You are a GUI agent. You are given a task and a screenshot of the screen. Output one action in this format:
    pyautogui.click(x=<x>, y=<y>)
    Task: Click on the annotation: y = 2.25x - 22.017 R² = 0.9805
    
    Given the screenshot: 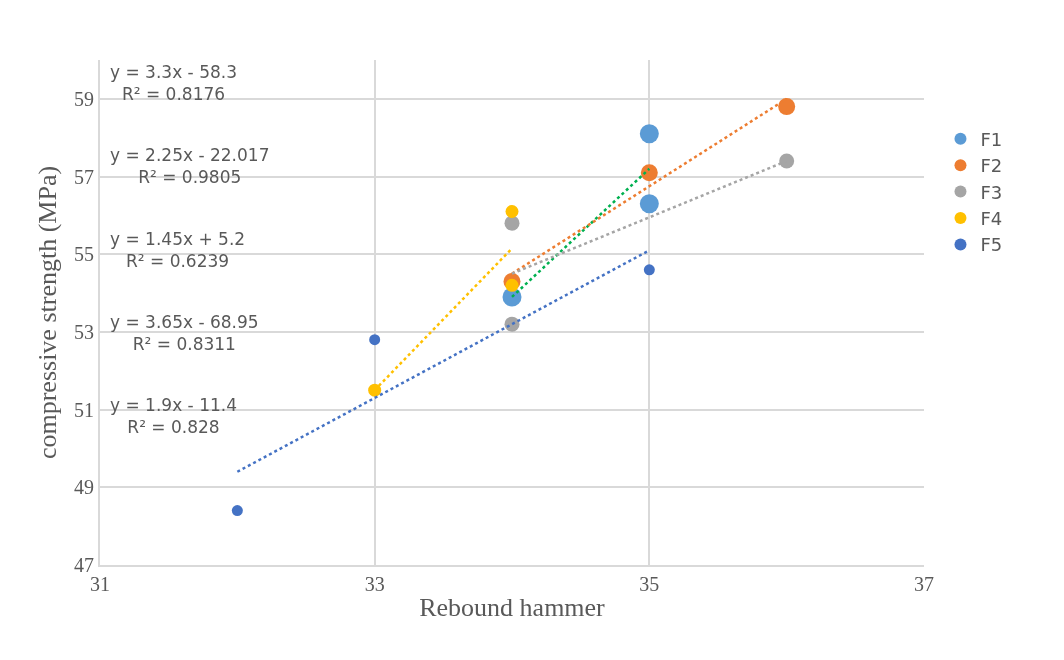 What is the action you would take?
    pyautogui.click(x=190, y=166)
    